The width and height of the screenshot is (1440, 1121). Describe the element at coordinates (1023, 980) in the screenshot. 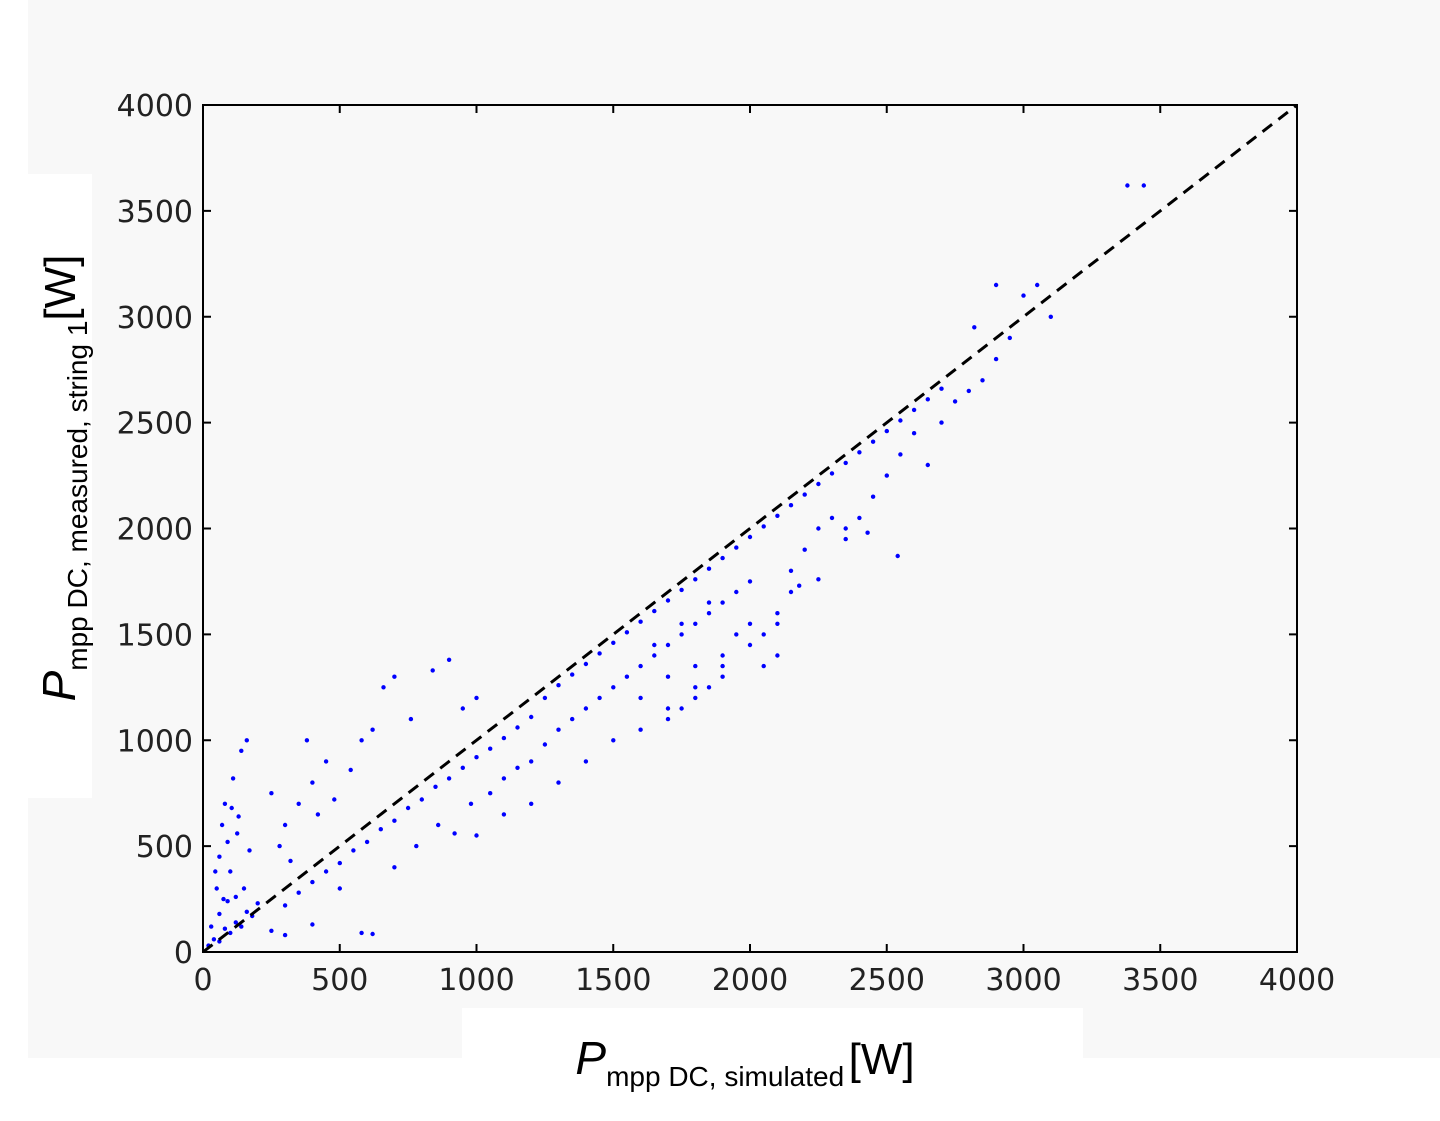

I see `x-tick-label: 3000` at that location.